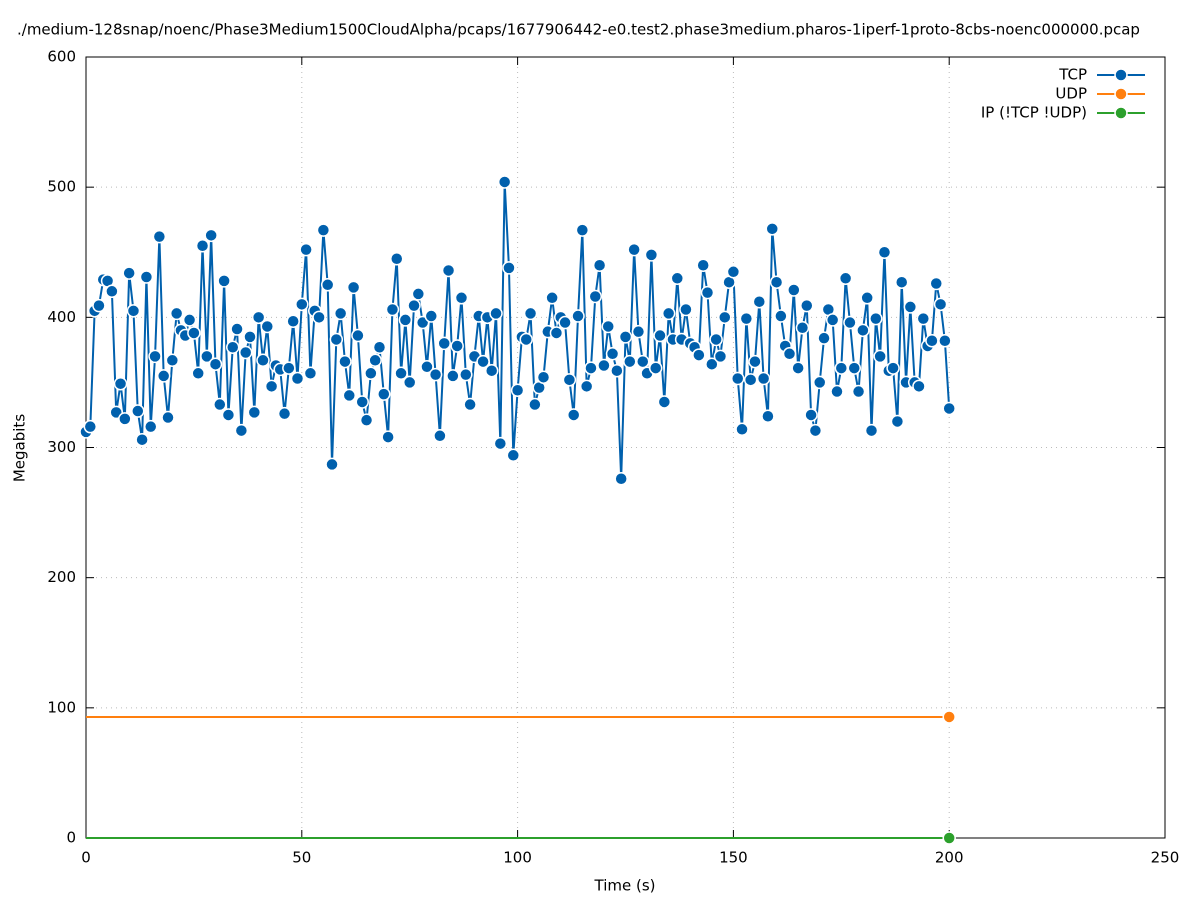  I want to click on y-tick-label: 0, so click(71, 838).